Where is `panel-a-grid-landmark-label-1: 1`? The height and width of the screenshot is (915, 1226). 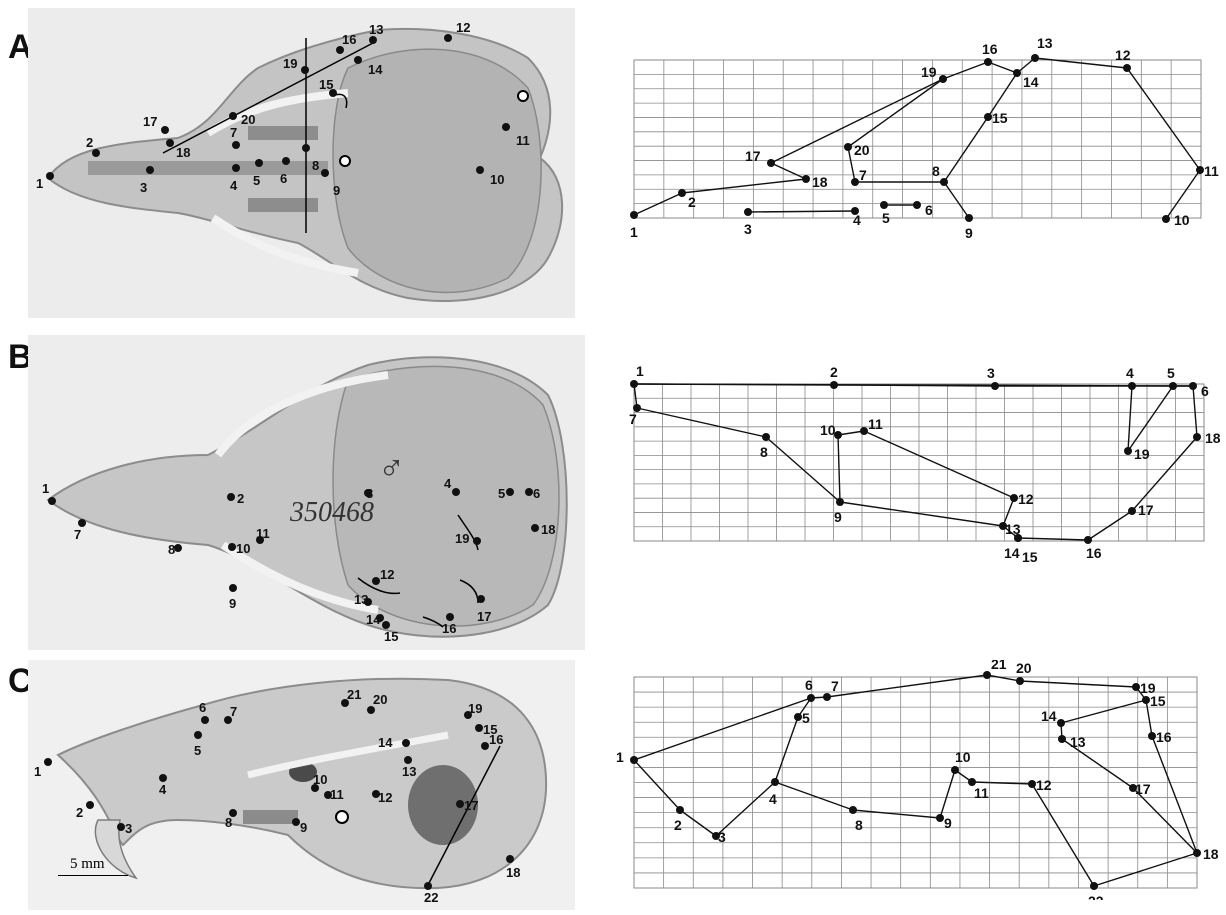 panel-a-grid-landmark-label-1: 1 is located at coordinates (634, 232).